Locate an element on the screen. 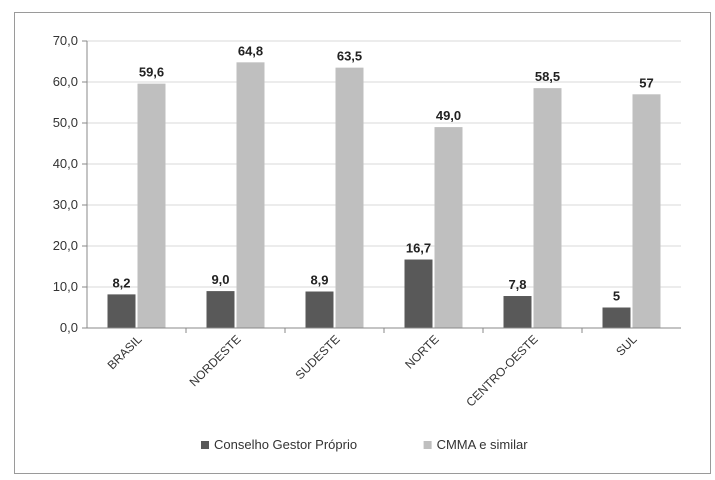 This screenshot has width=715, height=480. x-category-label: SUL is located at coordinates (626, 345).